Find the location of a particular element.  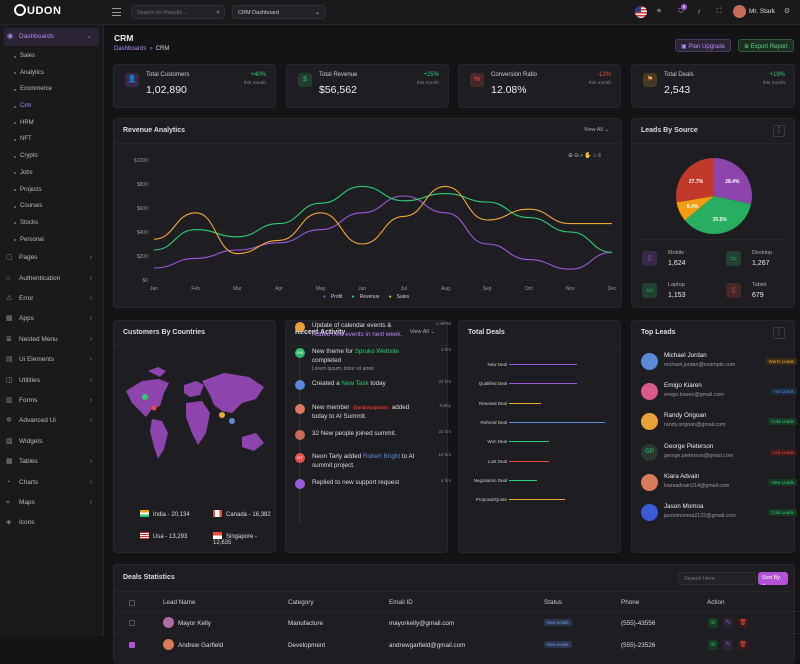

activity-highlight: Robert Bright is located at coordinates (382, 456).